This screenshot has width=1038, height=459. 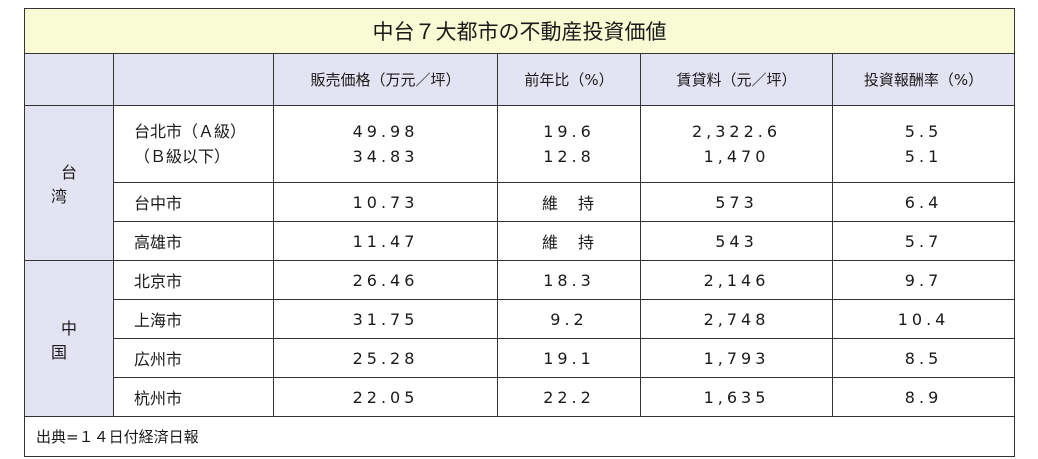 What do you see at coordinates (385, 79) in the screenshot?
I see `header-price: 販売価格（万元／坪）` at bounding box center [385, 79].